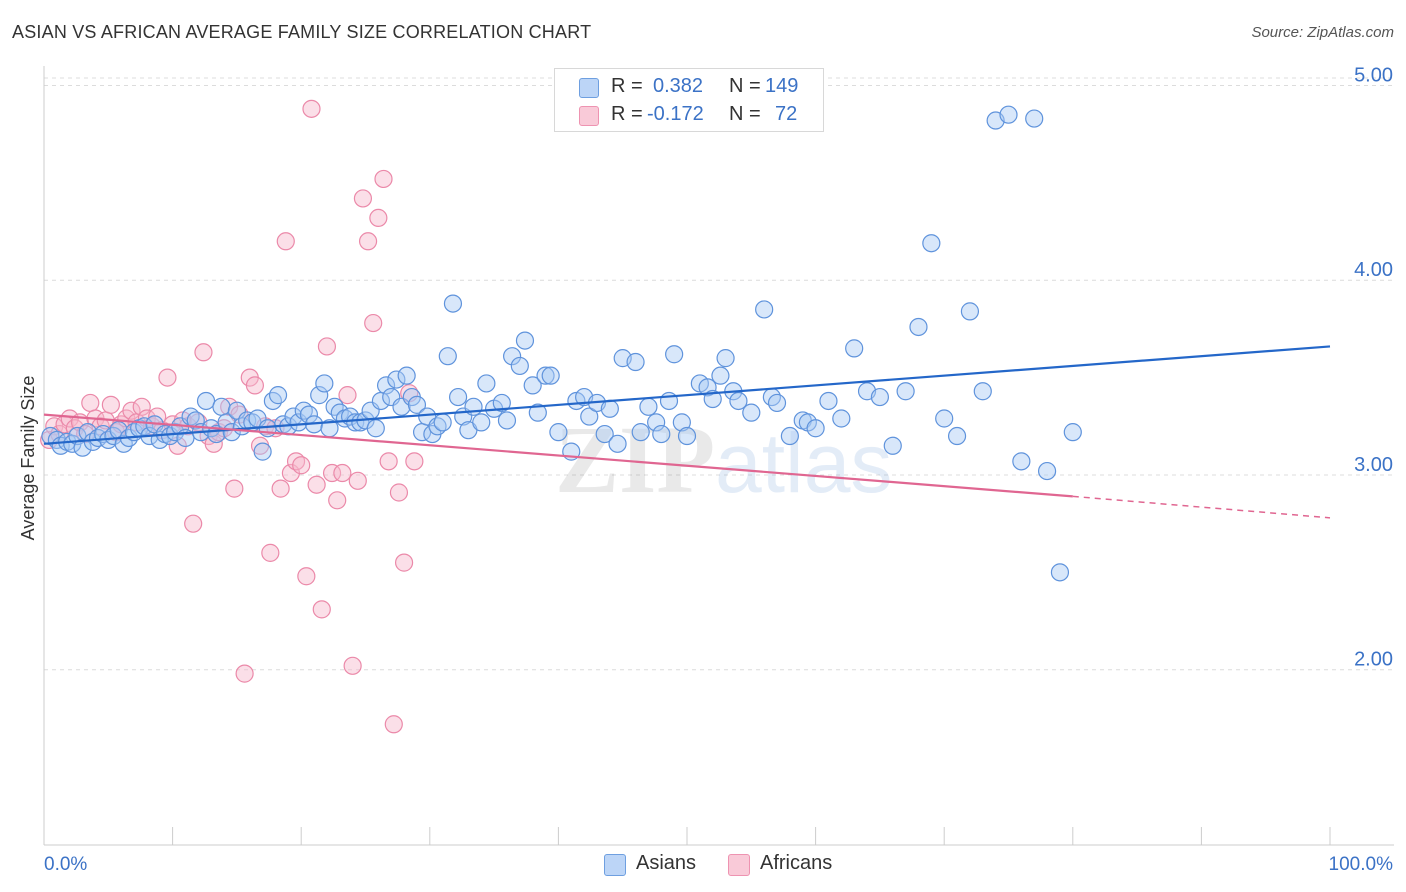  I want to click on source-label: Source: ZipAtlas.com, so click(1322, 32).